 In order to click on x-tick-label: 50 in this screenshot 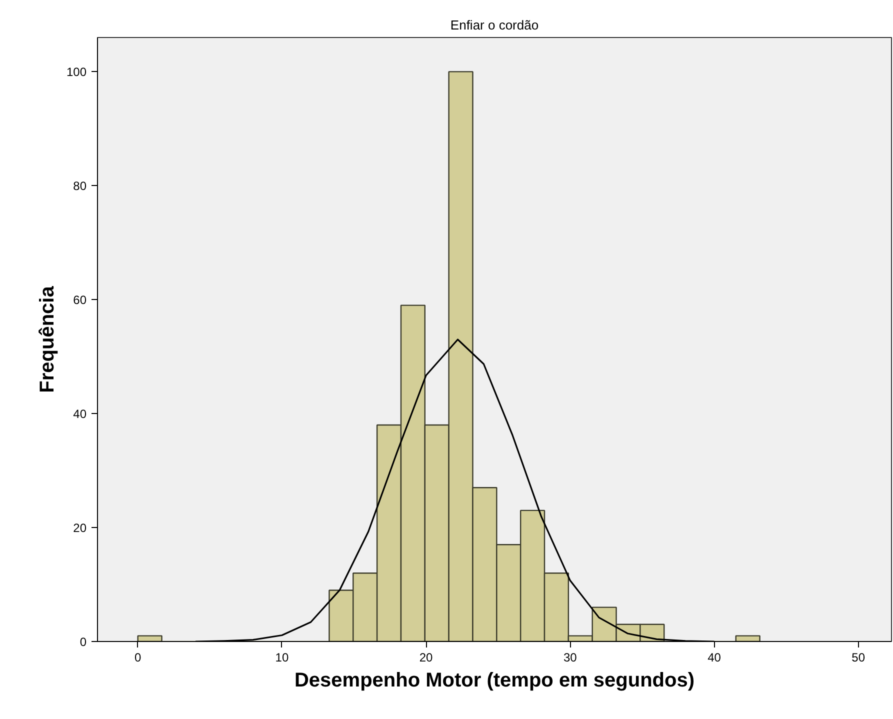, I will do `click(859, 657)`.